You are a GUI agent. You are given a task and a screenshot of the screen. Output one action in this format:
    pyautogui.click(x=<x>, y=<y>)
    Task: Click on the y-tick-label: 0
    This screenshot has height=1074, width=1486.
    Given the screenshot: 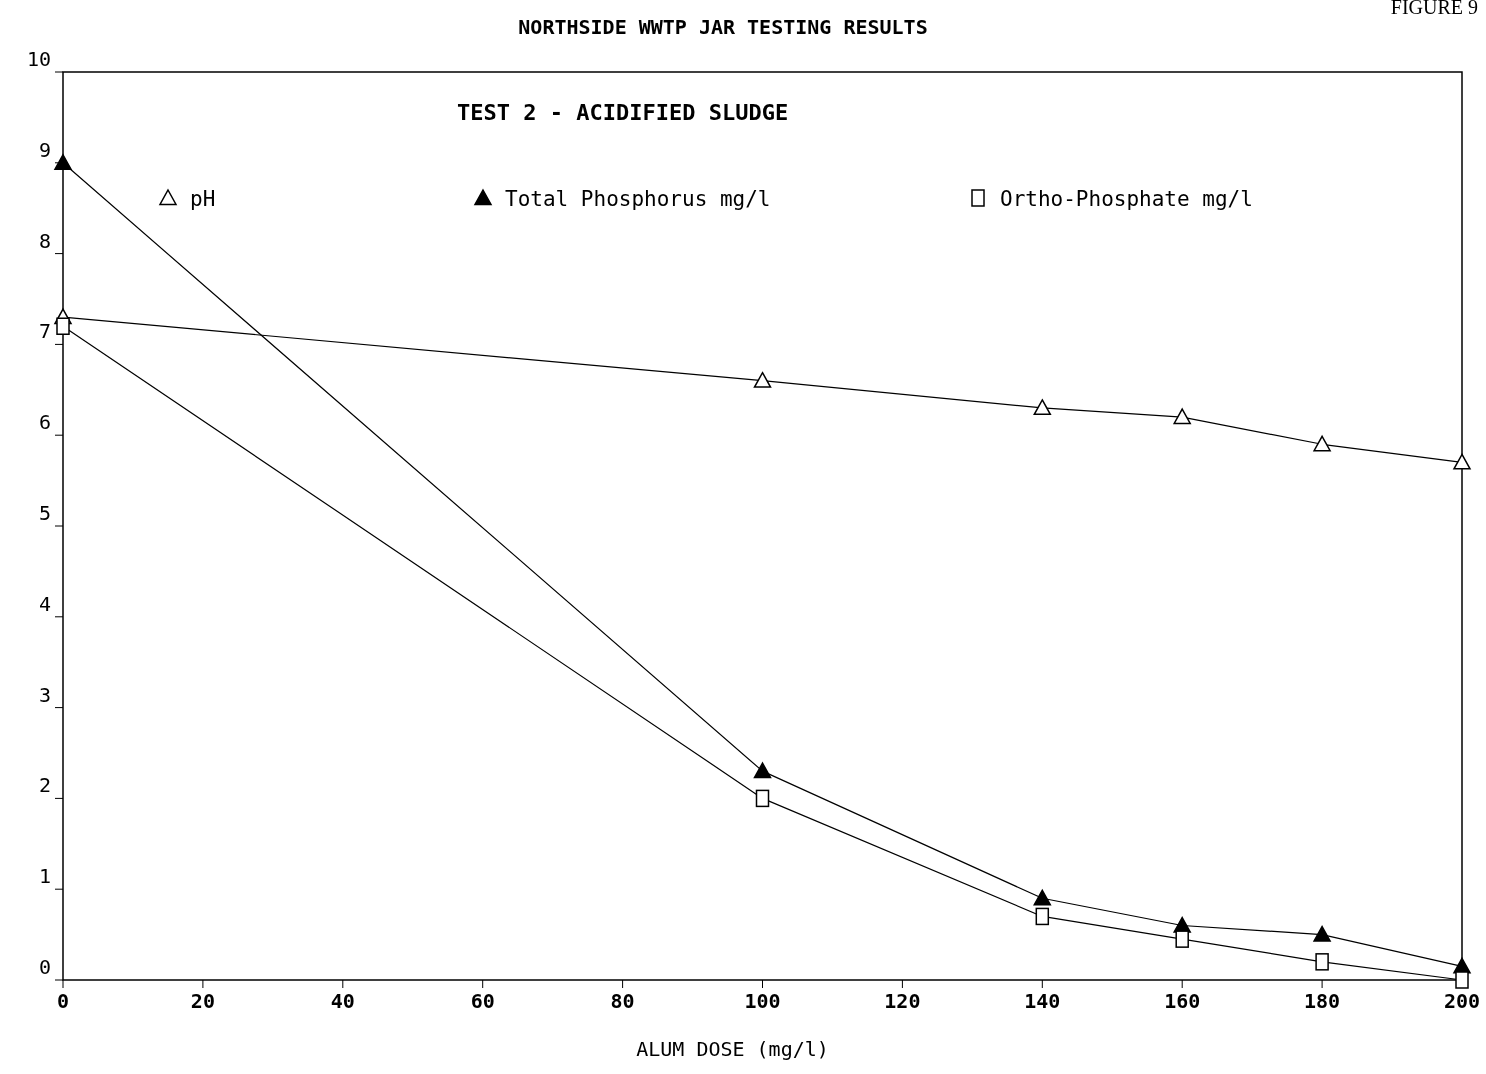 What is the action you would take?
    pyautogui.click(x=44, y=967)
    